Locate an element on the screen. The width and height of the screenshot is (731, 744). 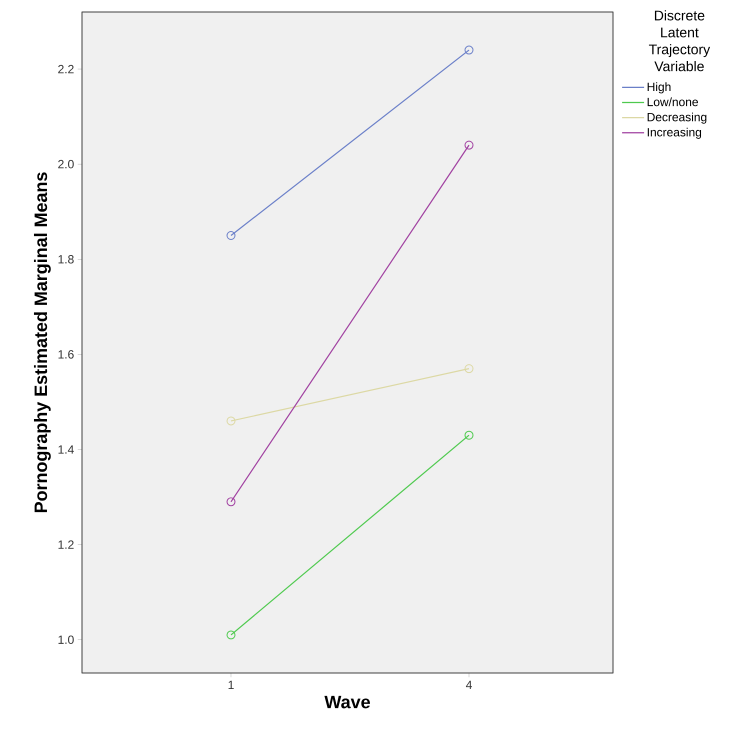
y-axis-title: Pornography Estimated Marginal Means is located at coordinates (42, 342).